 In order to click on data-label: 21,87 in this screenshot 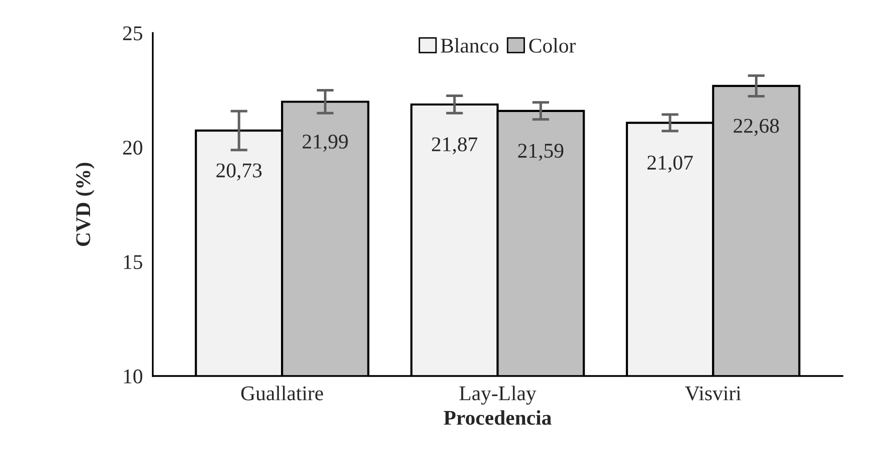, I will do `click(455, 145)`.